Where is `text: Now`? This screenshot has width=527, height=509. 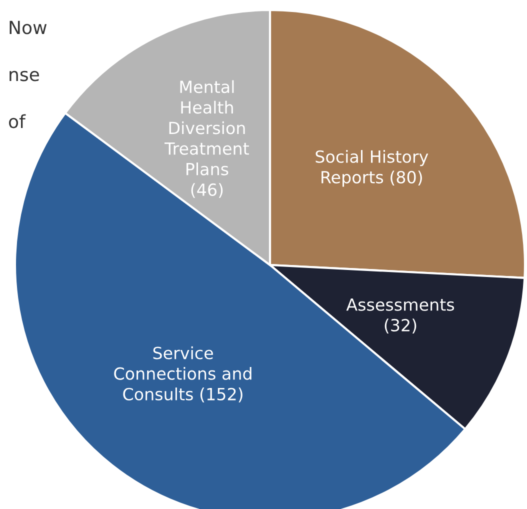 text: Now is located at coordinates (28, 27).